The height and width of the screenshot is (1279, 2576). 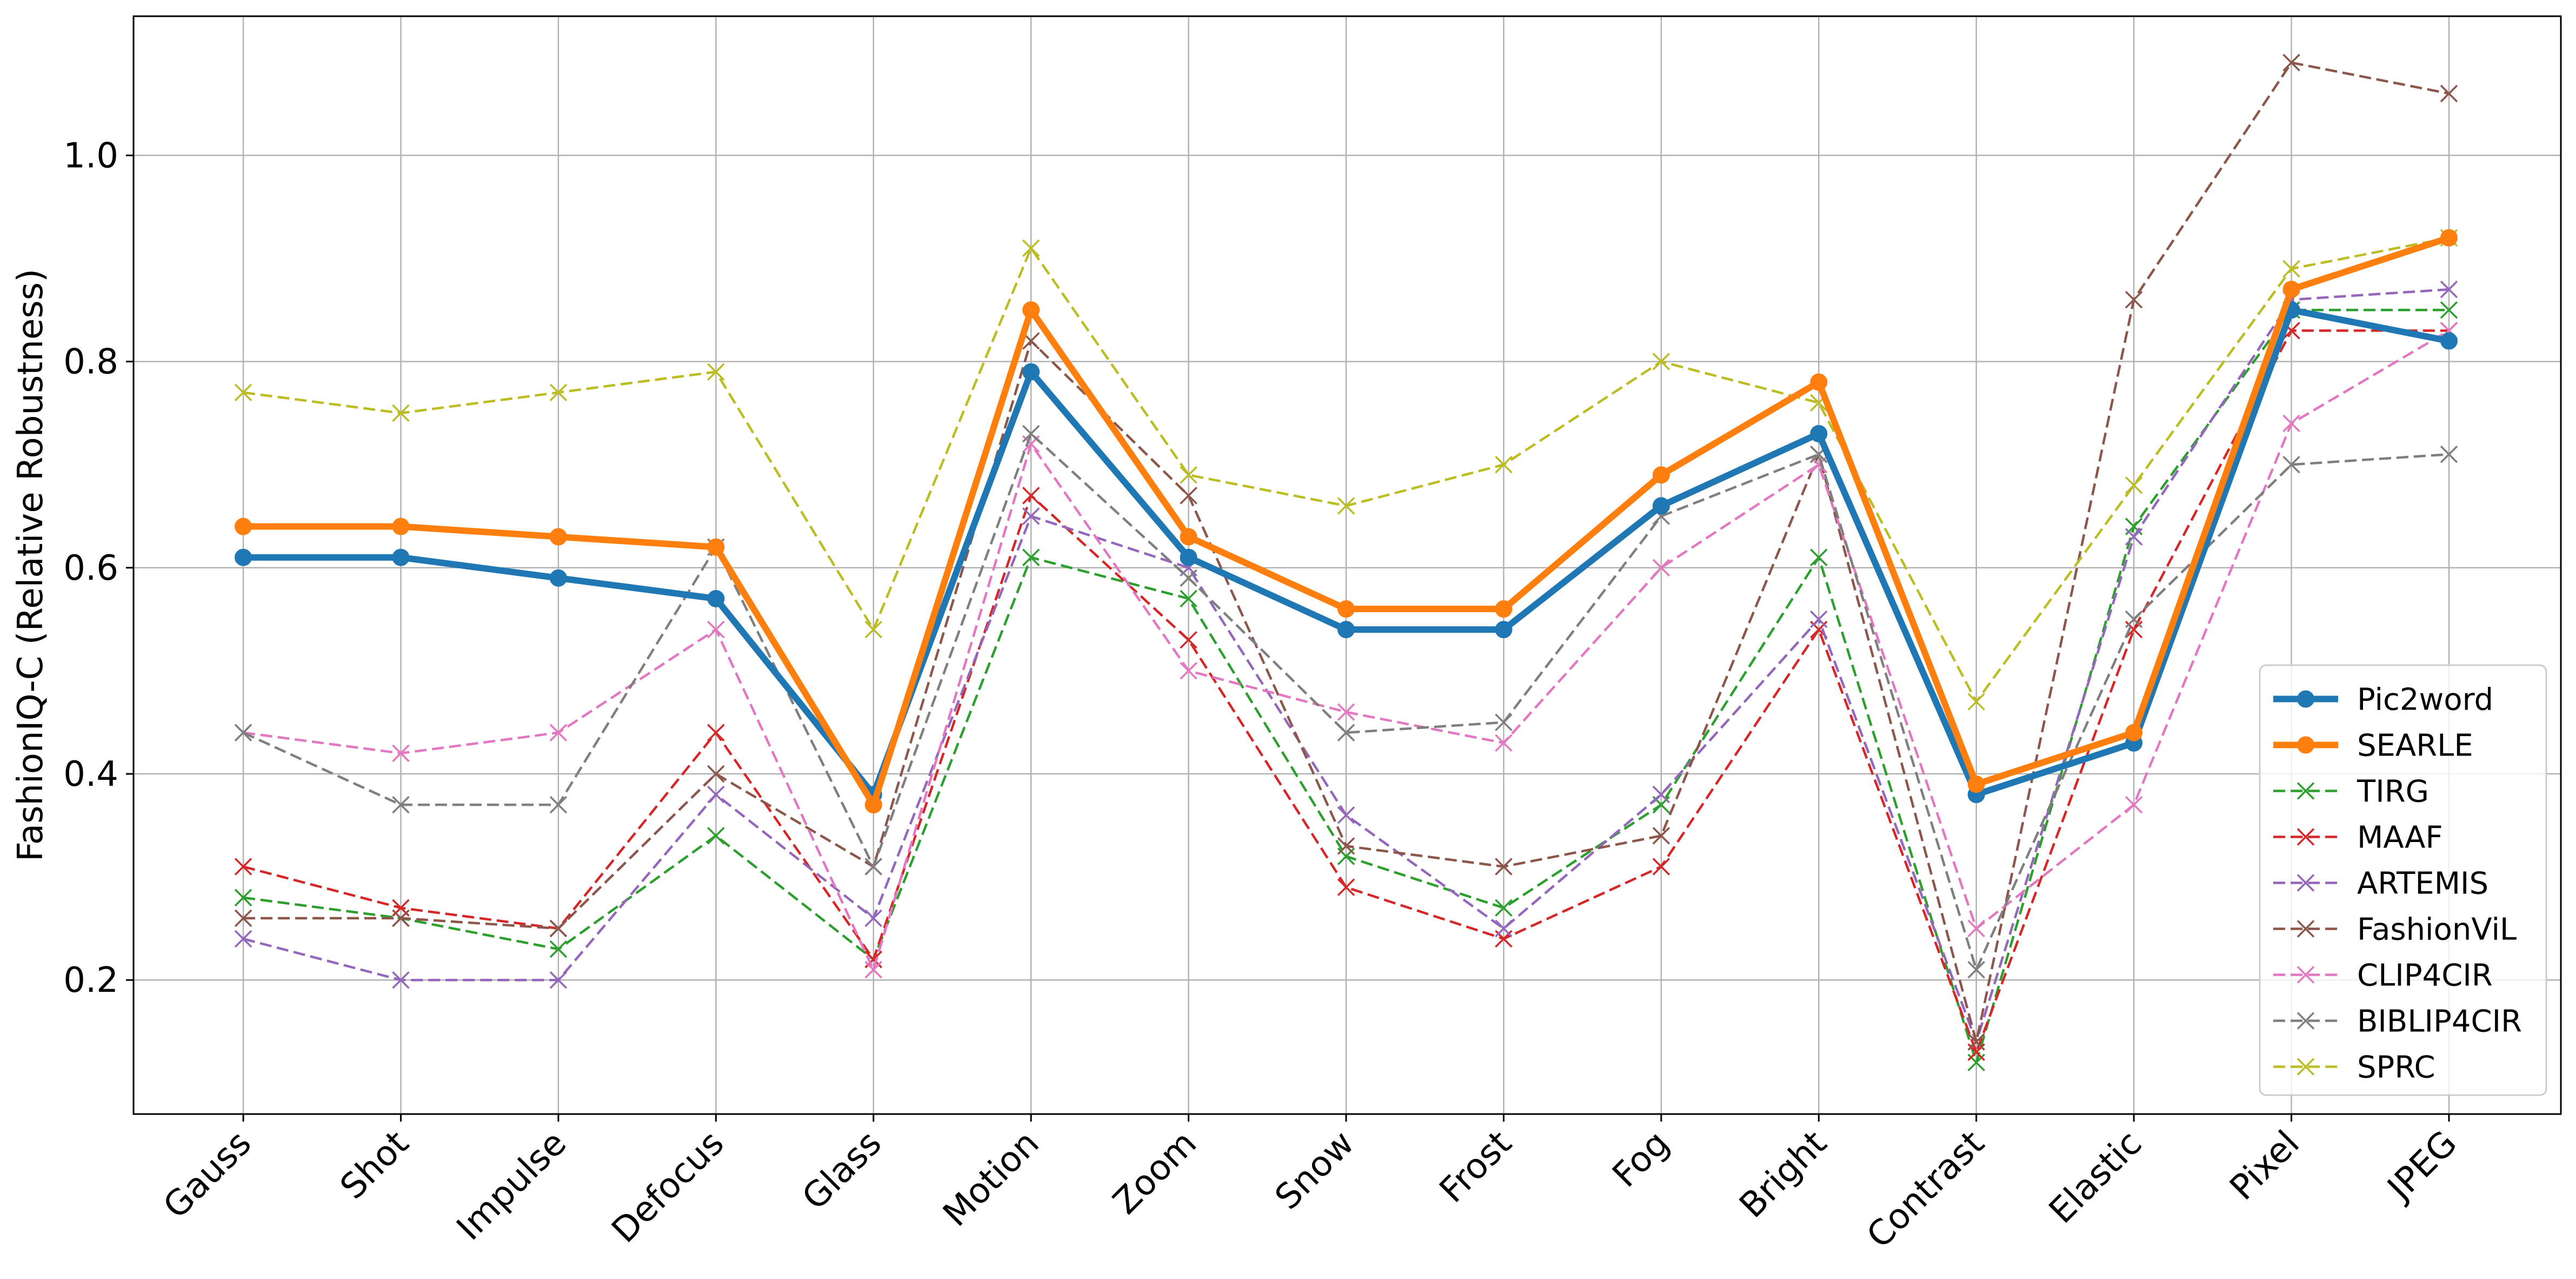 I want to click on legend-item-searle: SEARLE, so click(x=2373, y=746).